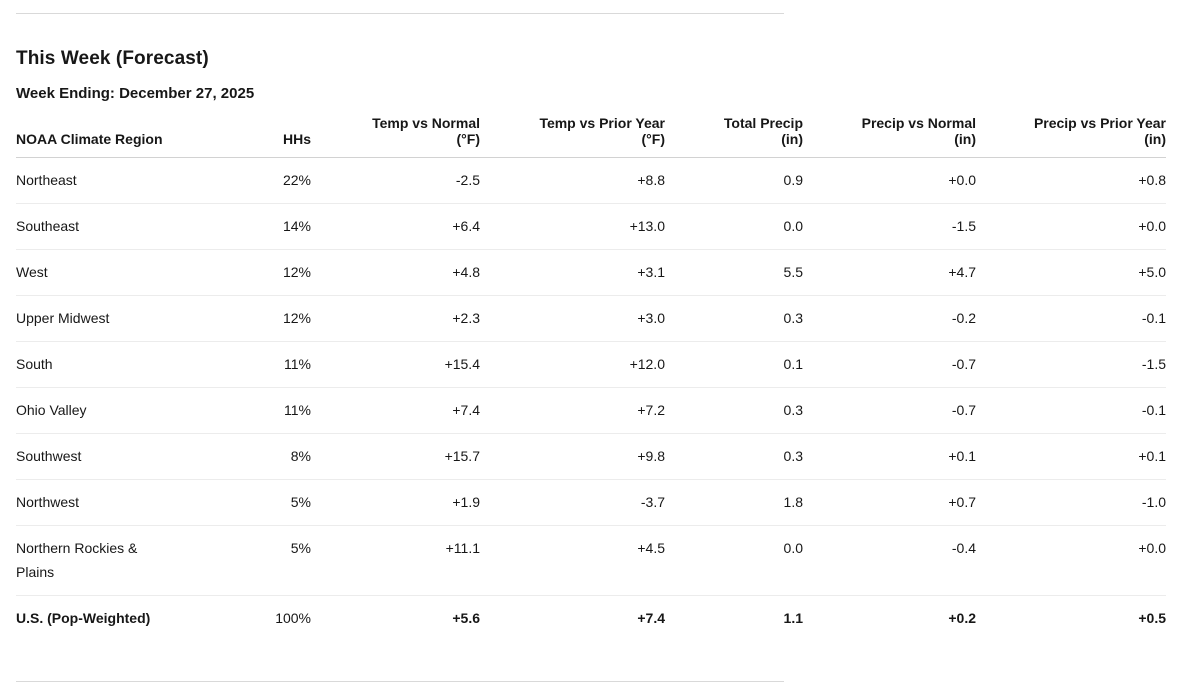  I want to click on cell-region: Southeast, so click(98, 226).